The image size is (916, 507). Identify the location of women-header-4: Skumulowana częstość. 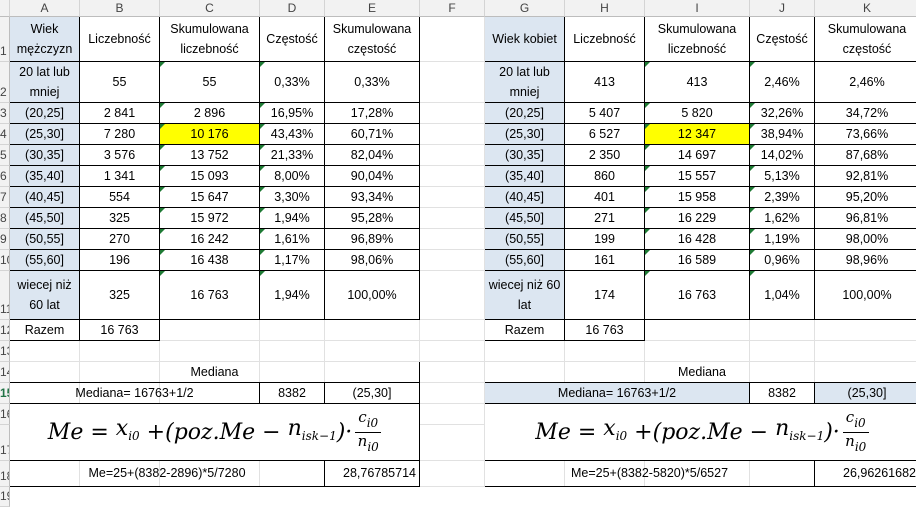
(865, 39).